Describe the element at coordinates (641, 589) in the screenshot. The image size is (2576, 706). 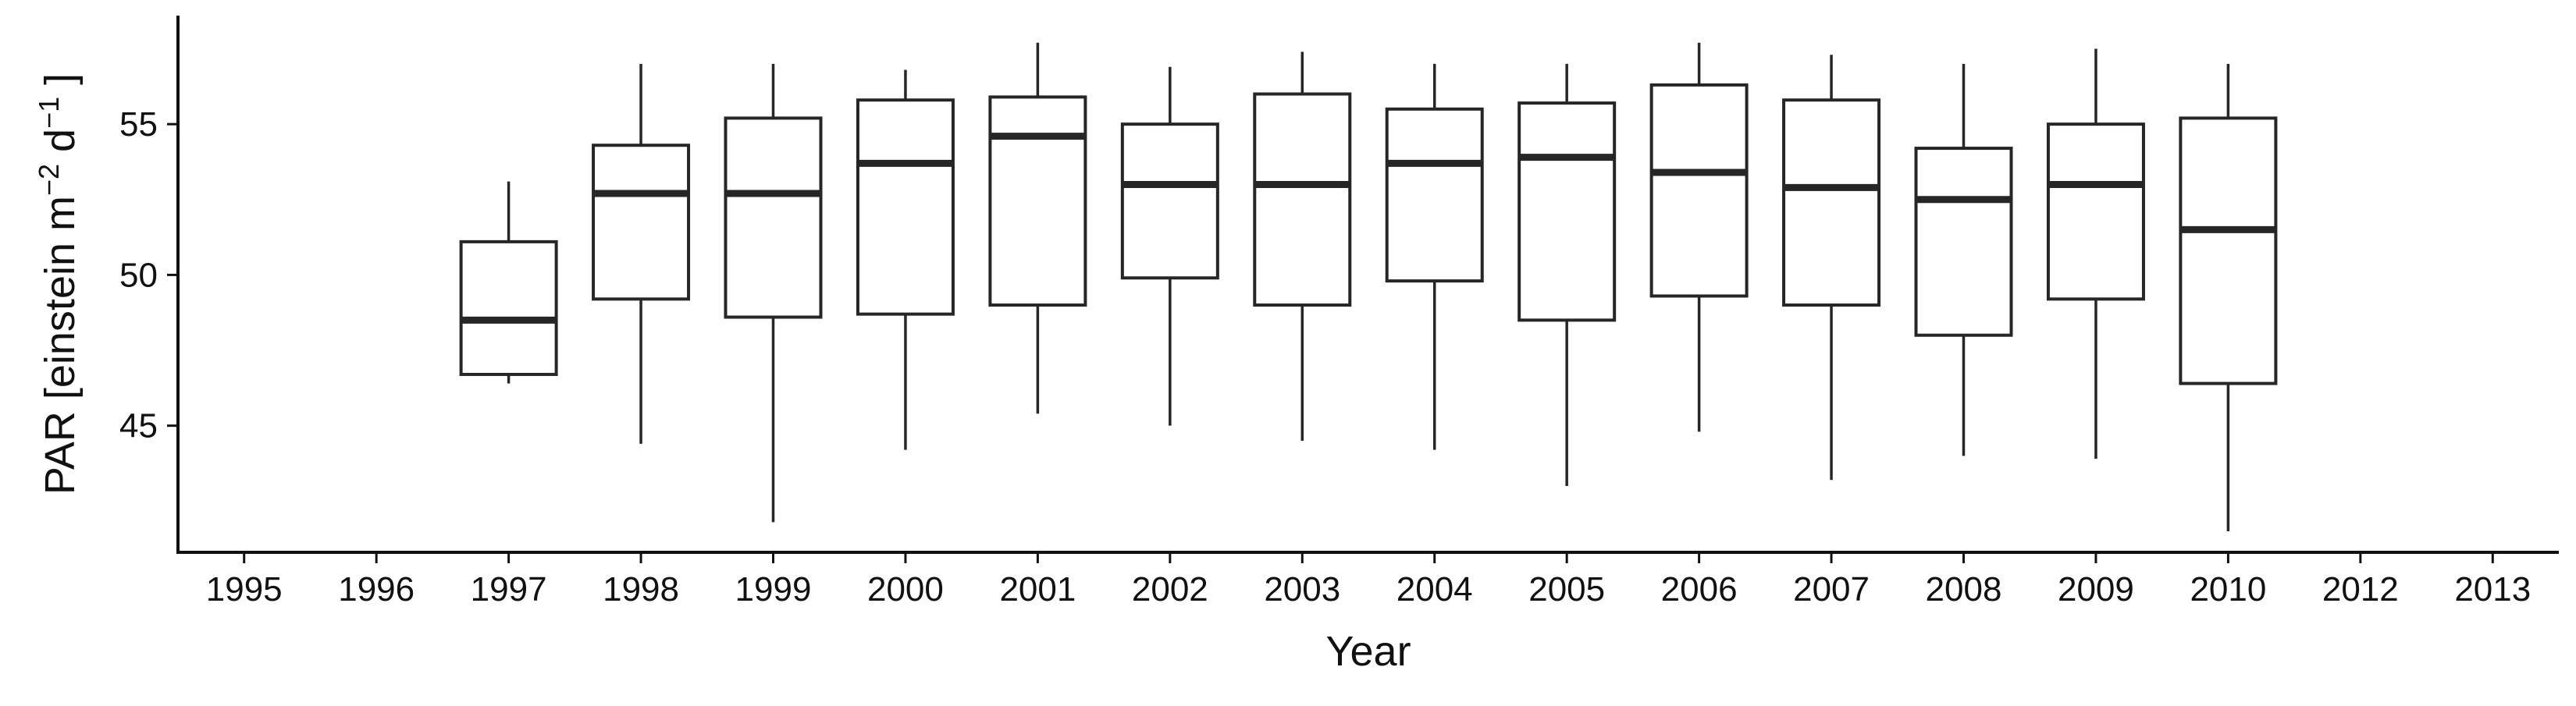
I see `x-tick-label: 1998` at that location.